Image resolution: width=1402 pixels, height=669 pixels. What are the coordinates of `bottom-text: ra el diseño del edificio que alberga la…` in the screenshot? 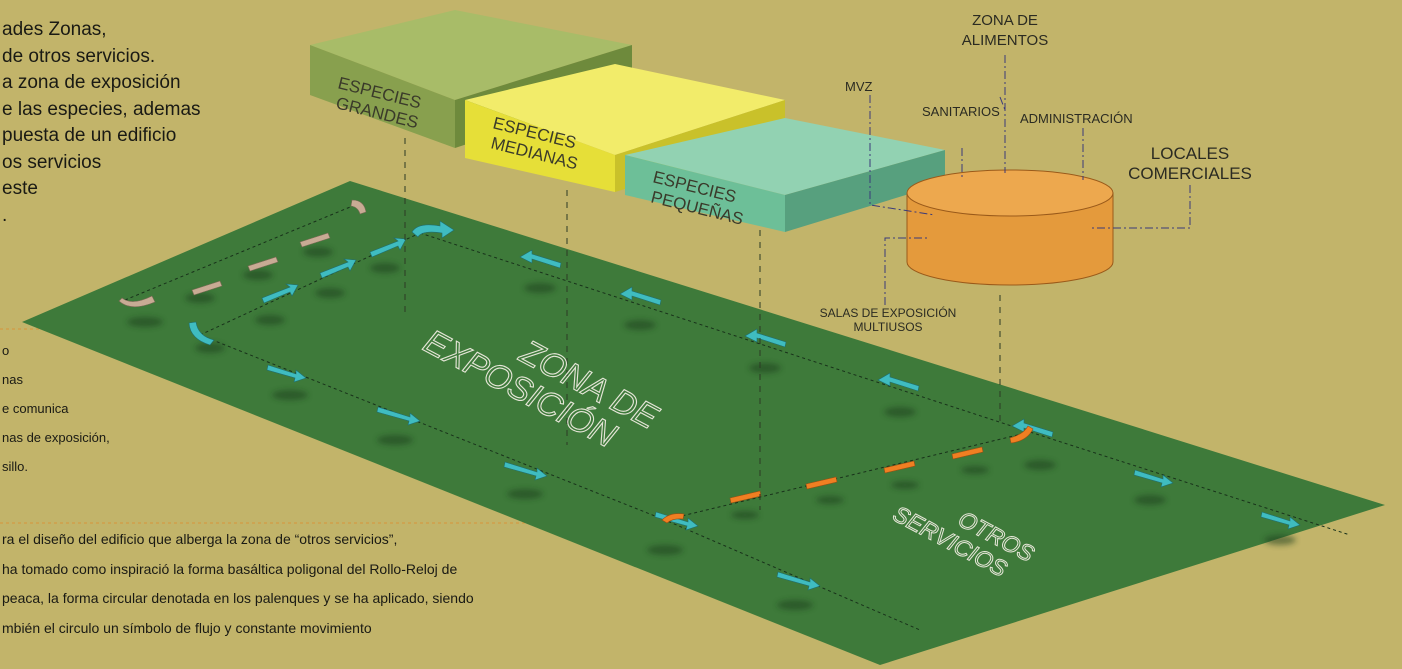 It's located at (238, 584).